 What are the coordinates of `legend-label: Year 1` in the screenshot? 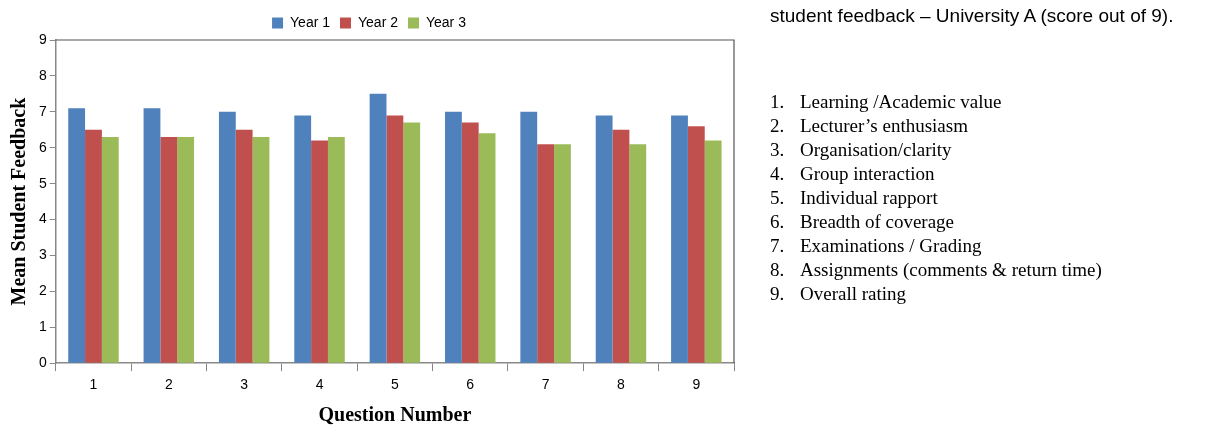 It's located at (310, 21).